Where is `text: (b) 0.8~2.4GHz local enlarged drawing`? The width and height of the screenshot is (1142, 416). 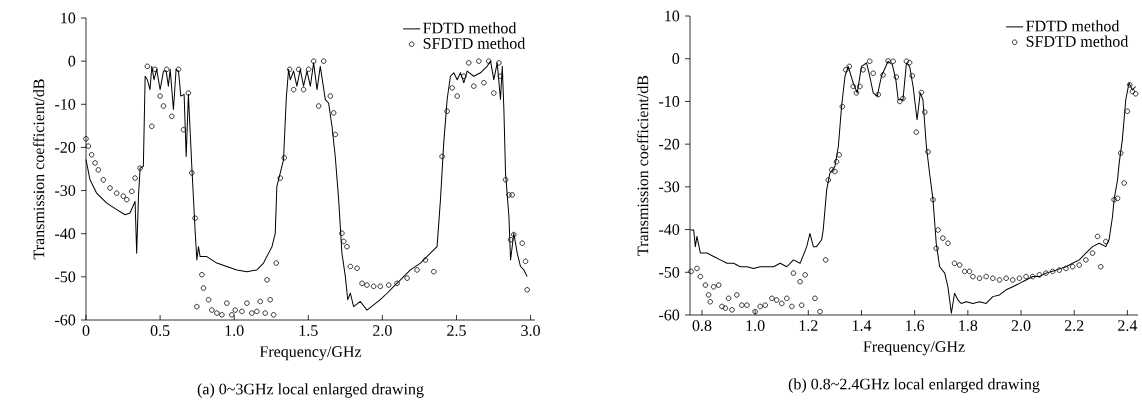
text: (b) 0.8~2.4GHz local enlarged drawing is located at coordinates (914, 385).